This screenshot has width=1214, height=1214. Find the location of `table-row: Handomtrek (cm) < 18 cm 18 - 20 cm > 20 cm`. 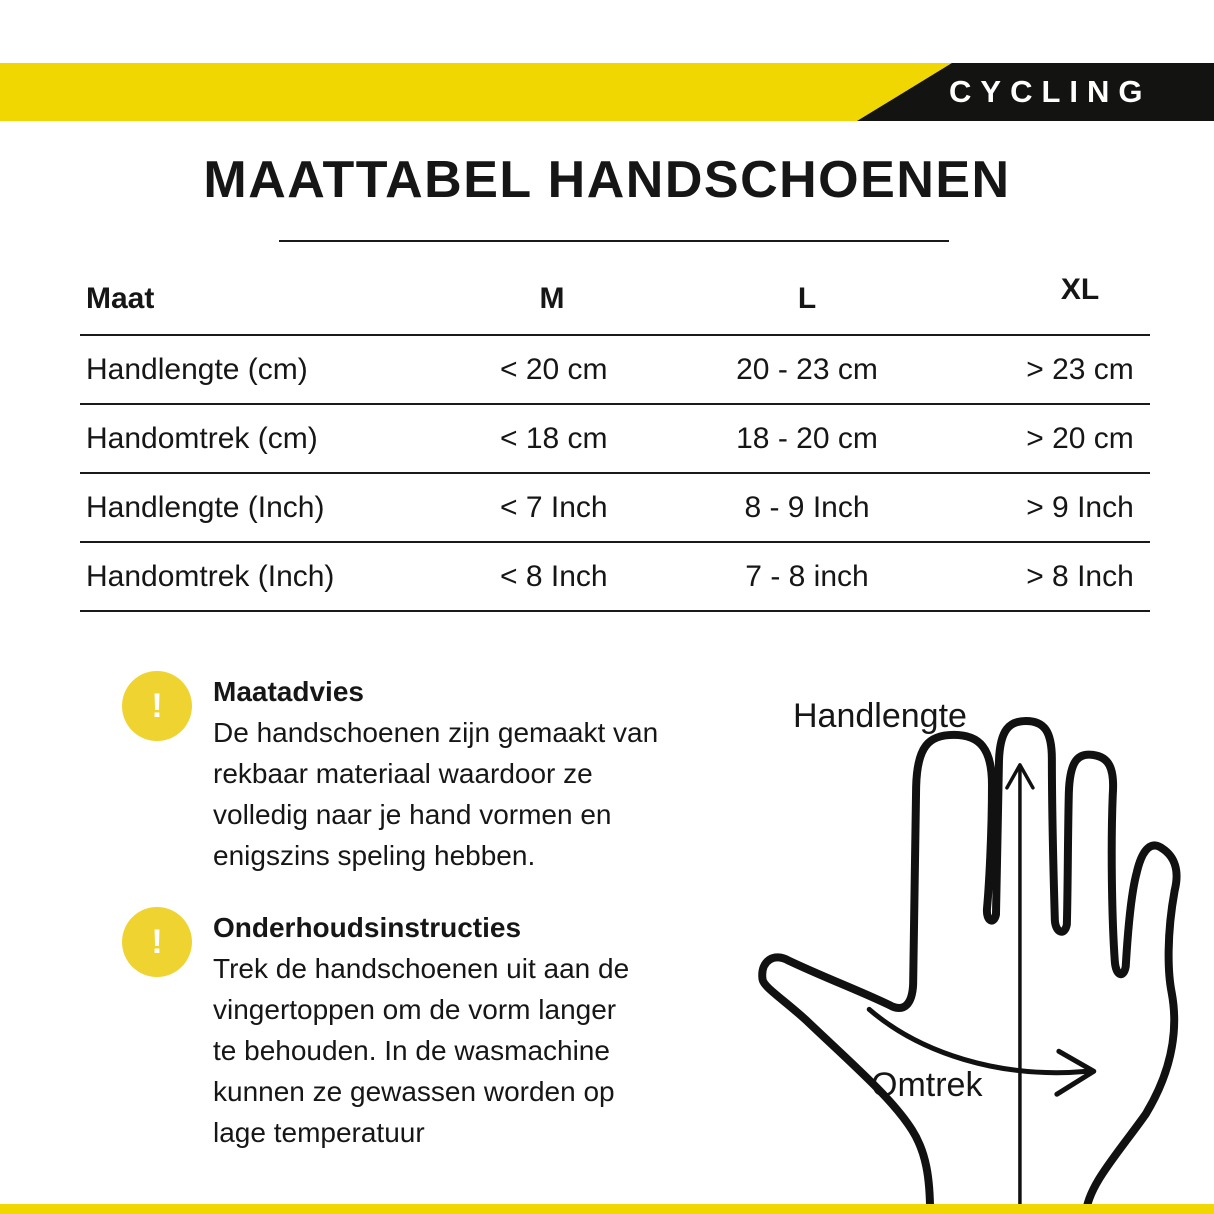

table-row: Handomtrek (cm) < 18 cm 18 - 20 cm > 20 cm is located at coordinates (615, 439).